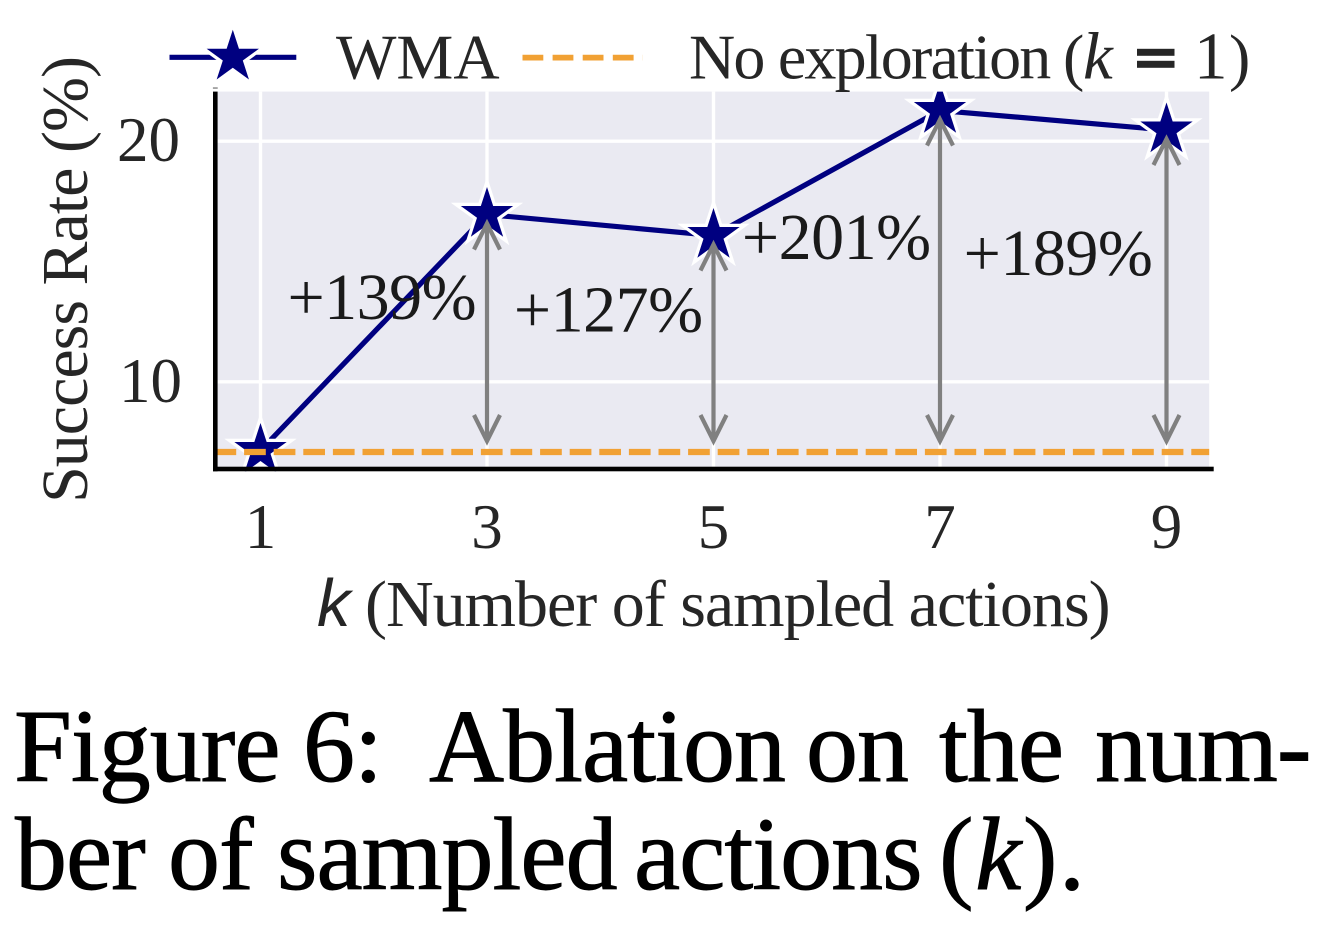  I want to click on svg-text: of, so click(211, 854).